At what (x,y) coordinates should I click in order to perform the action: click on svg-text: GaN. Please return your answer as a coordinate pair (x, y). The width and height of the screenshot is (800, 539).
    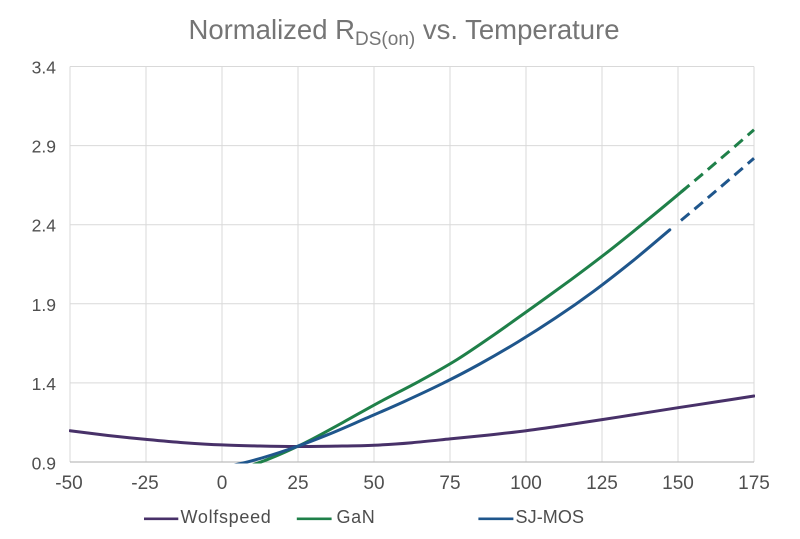
    Looking at the image, I should click on (356, 517).